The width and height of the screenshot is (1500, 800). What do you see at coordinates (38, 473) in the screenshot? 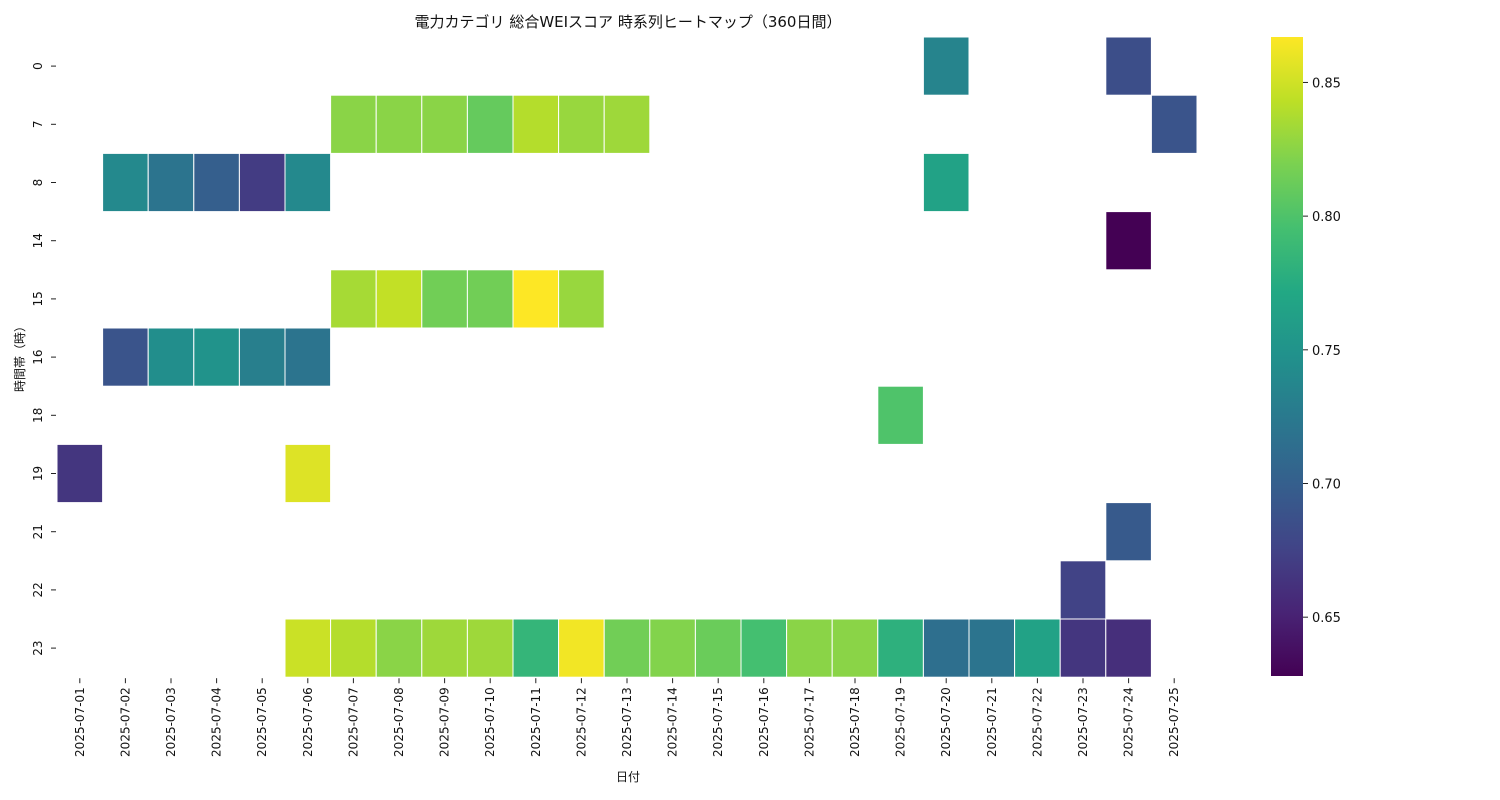
I see `y-tick-label: 19` at bounding box center [38, 473].